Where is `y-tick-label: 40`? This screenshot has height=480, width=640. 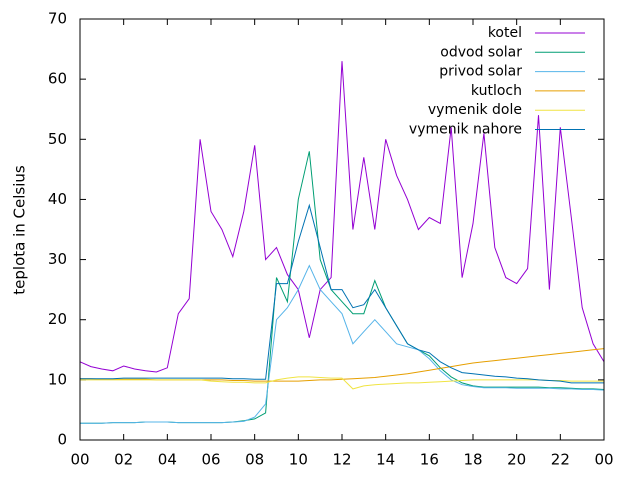
y-tick-label: 40 is located at coordinates (57, 199).